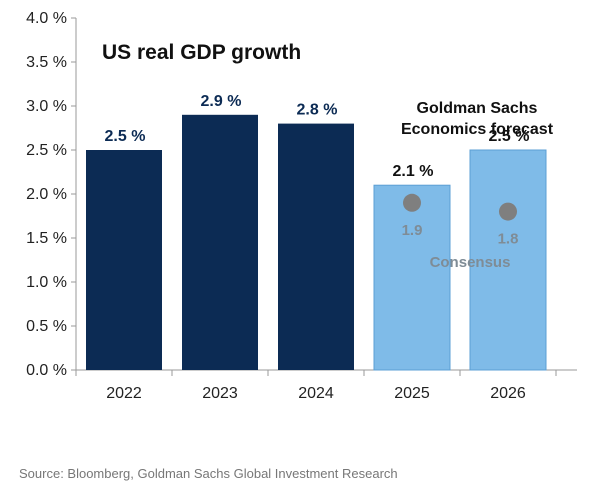 Image resolution: width=595 pixels, height=492 pixels. Describe the element at coordinates (124, 393) in the screenshot. I see `x-tick-label: 2022` at that location.